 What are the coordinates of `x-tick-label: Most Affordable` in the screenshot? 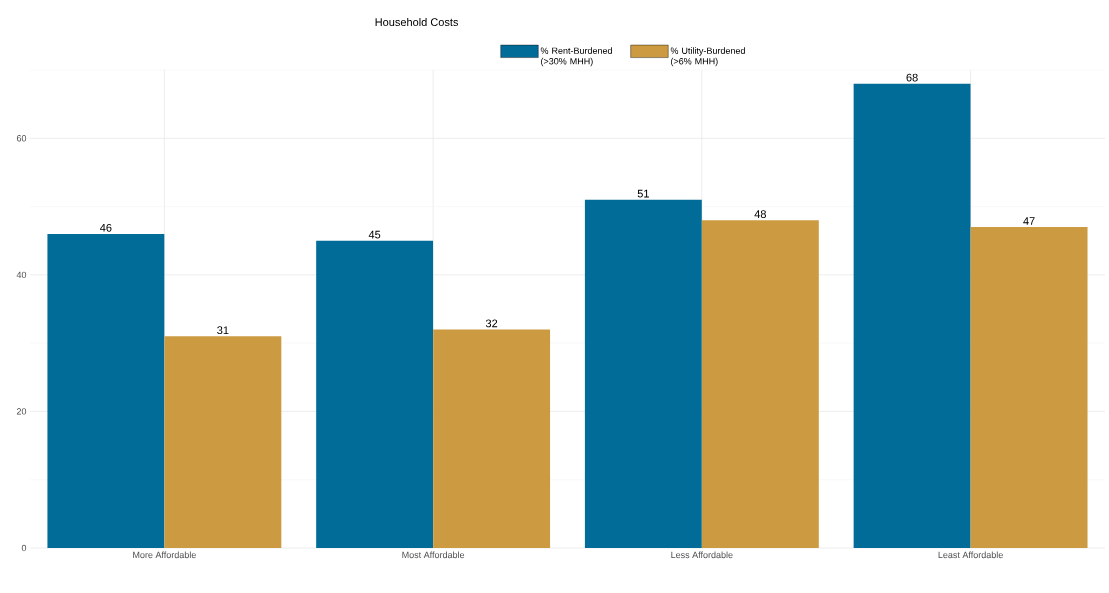 It's located at (433, 555).